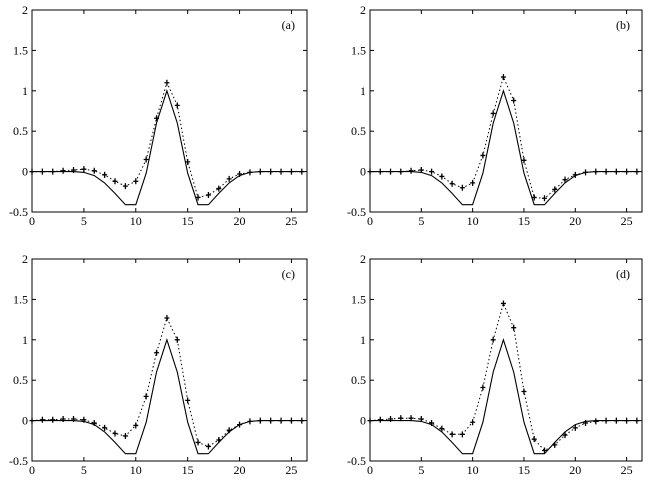 Image resolution: width=668 pixels, height=481 pixels. What do you see at coordinates (473, 470) in the screenshot?
I see `x-tick-label-d-2: 10` at bounding box center [473, 470].